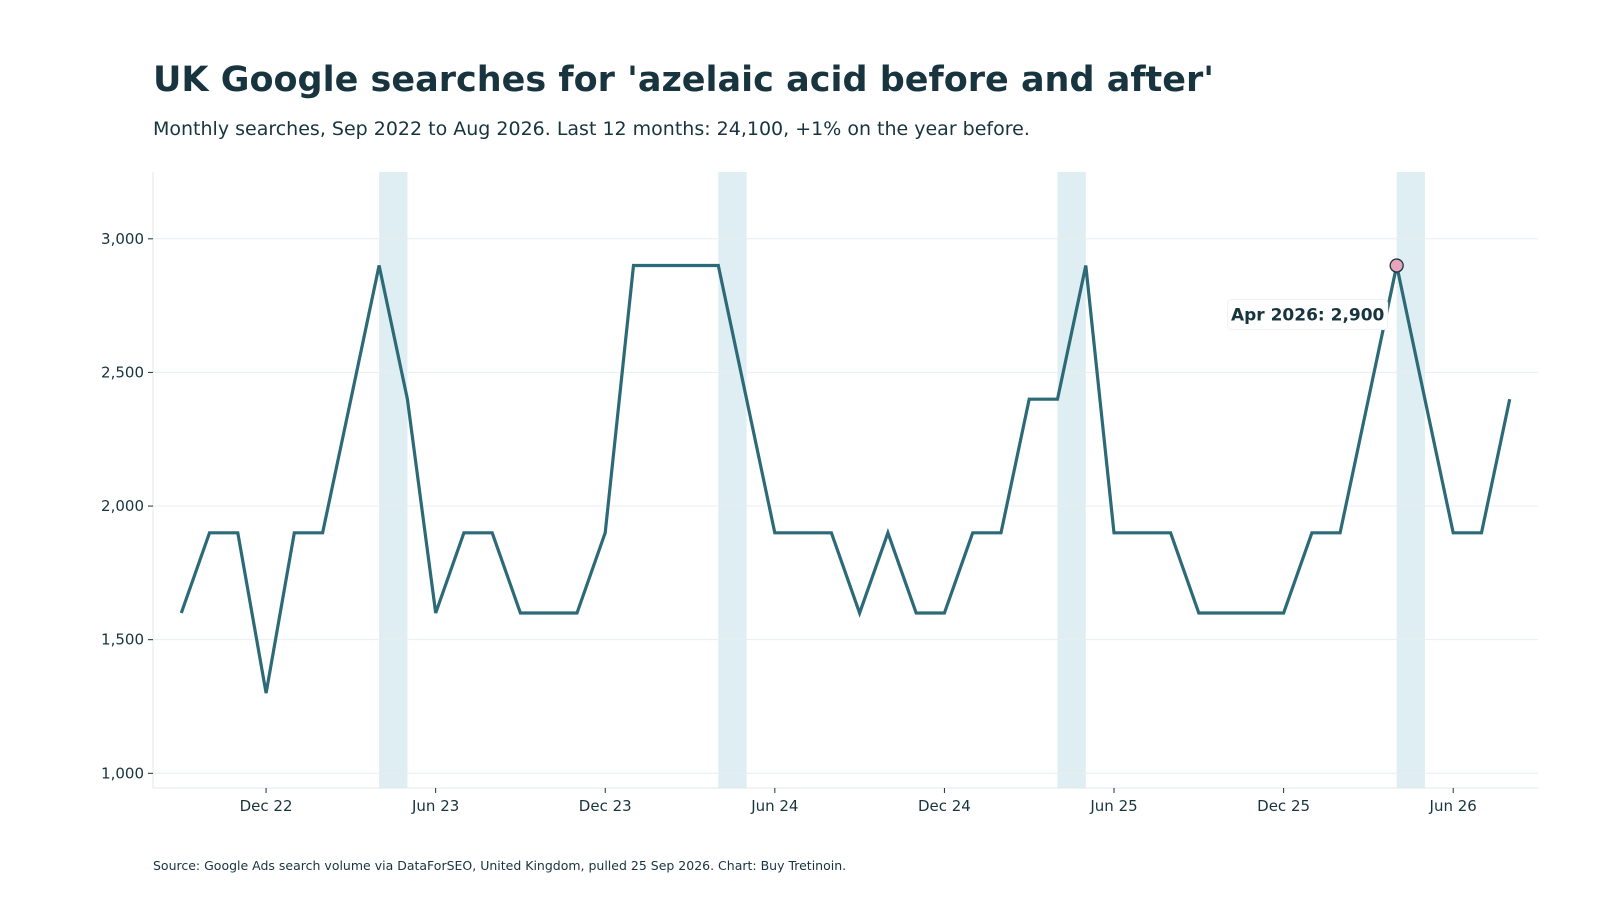 This screenshot has width=1600, height=900. I want to click on y-tick-label: 1,500, so click(122, 640).